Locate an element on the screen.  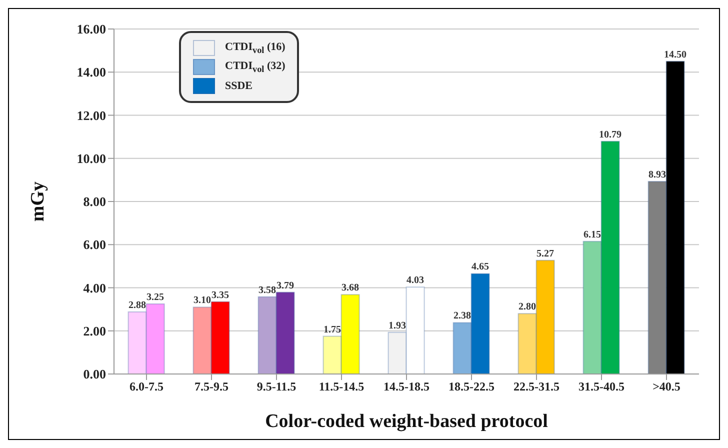
y-tick-label: 10.00 is located at coordinates (91, 158).